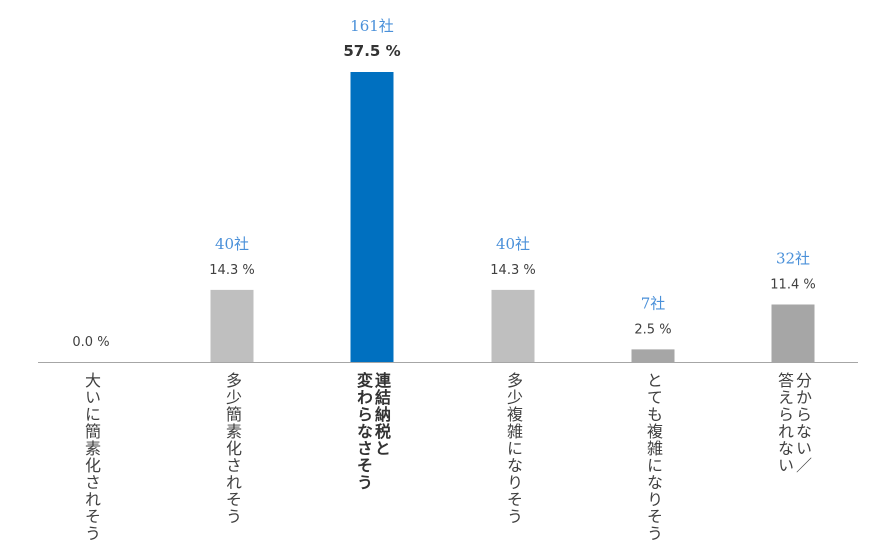  I want to click on count-label-2: 161社, so click(372, 26).